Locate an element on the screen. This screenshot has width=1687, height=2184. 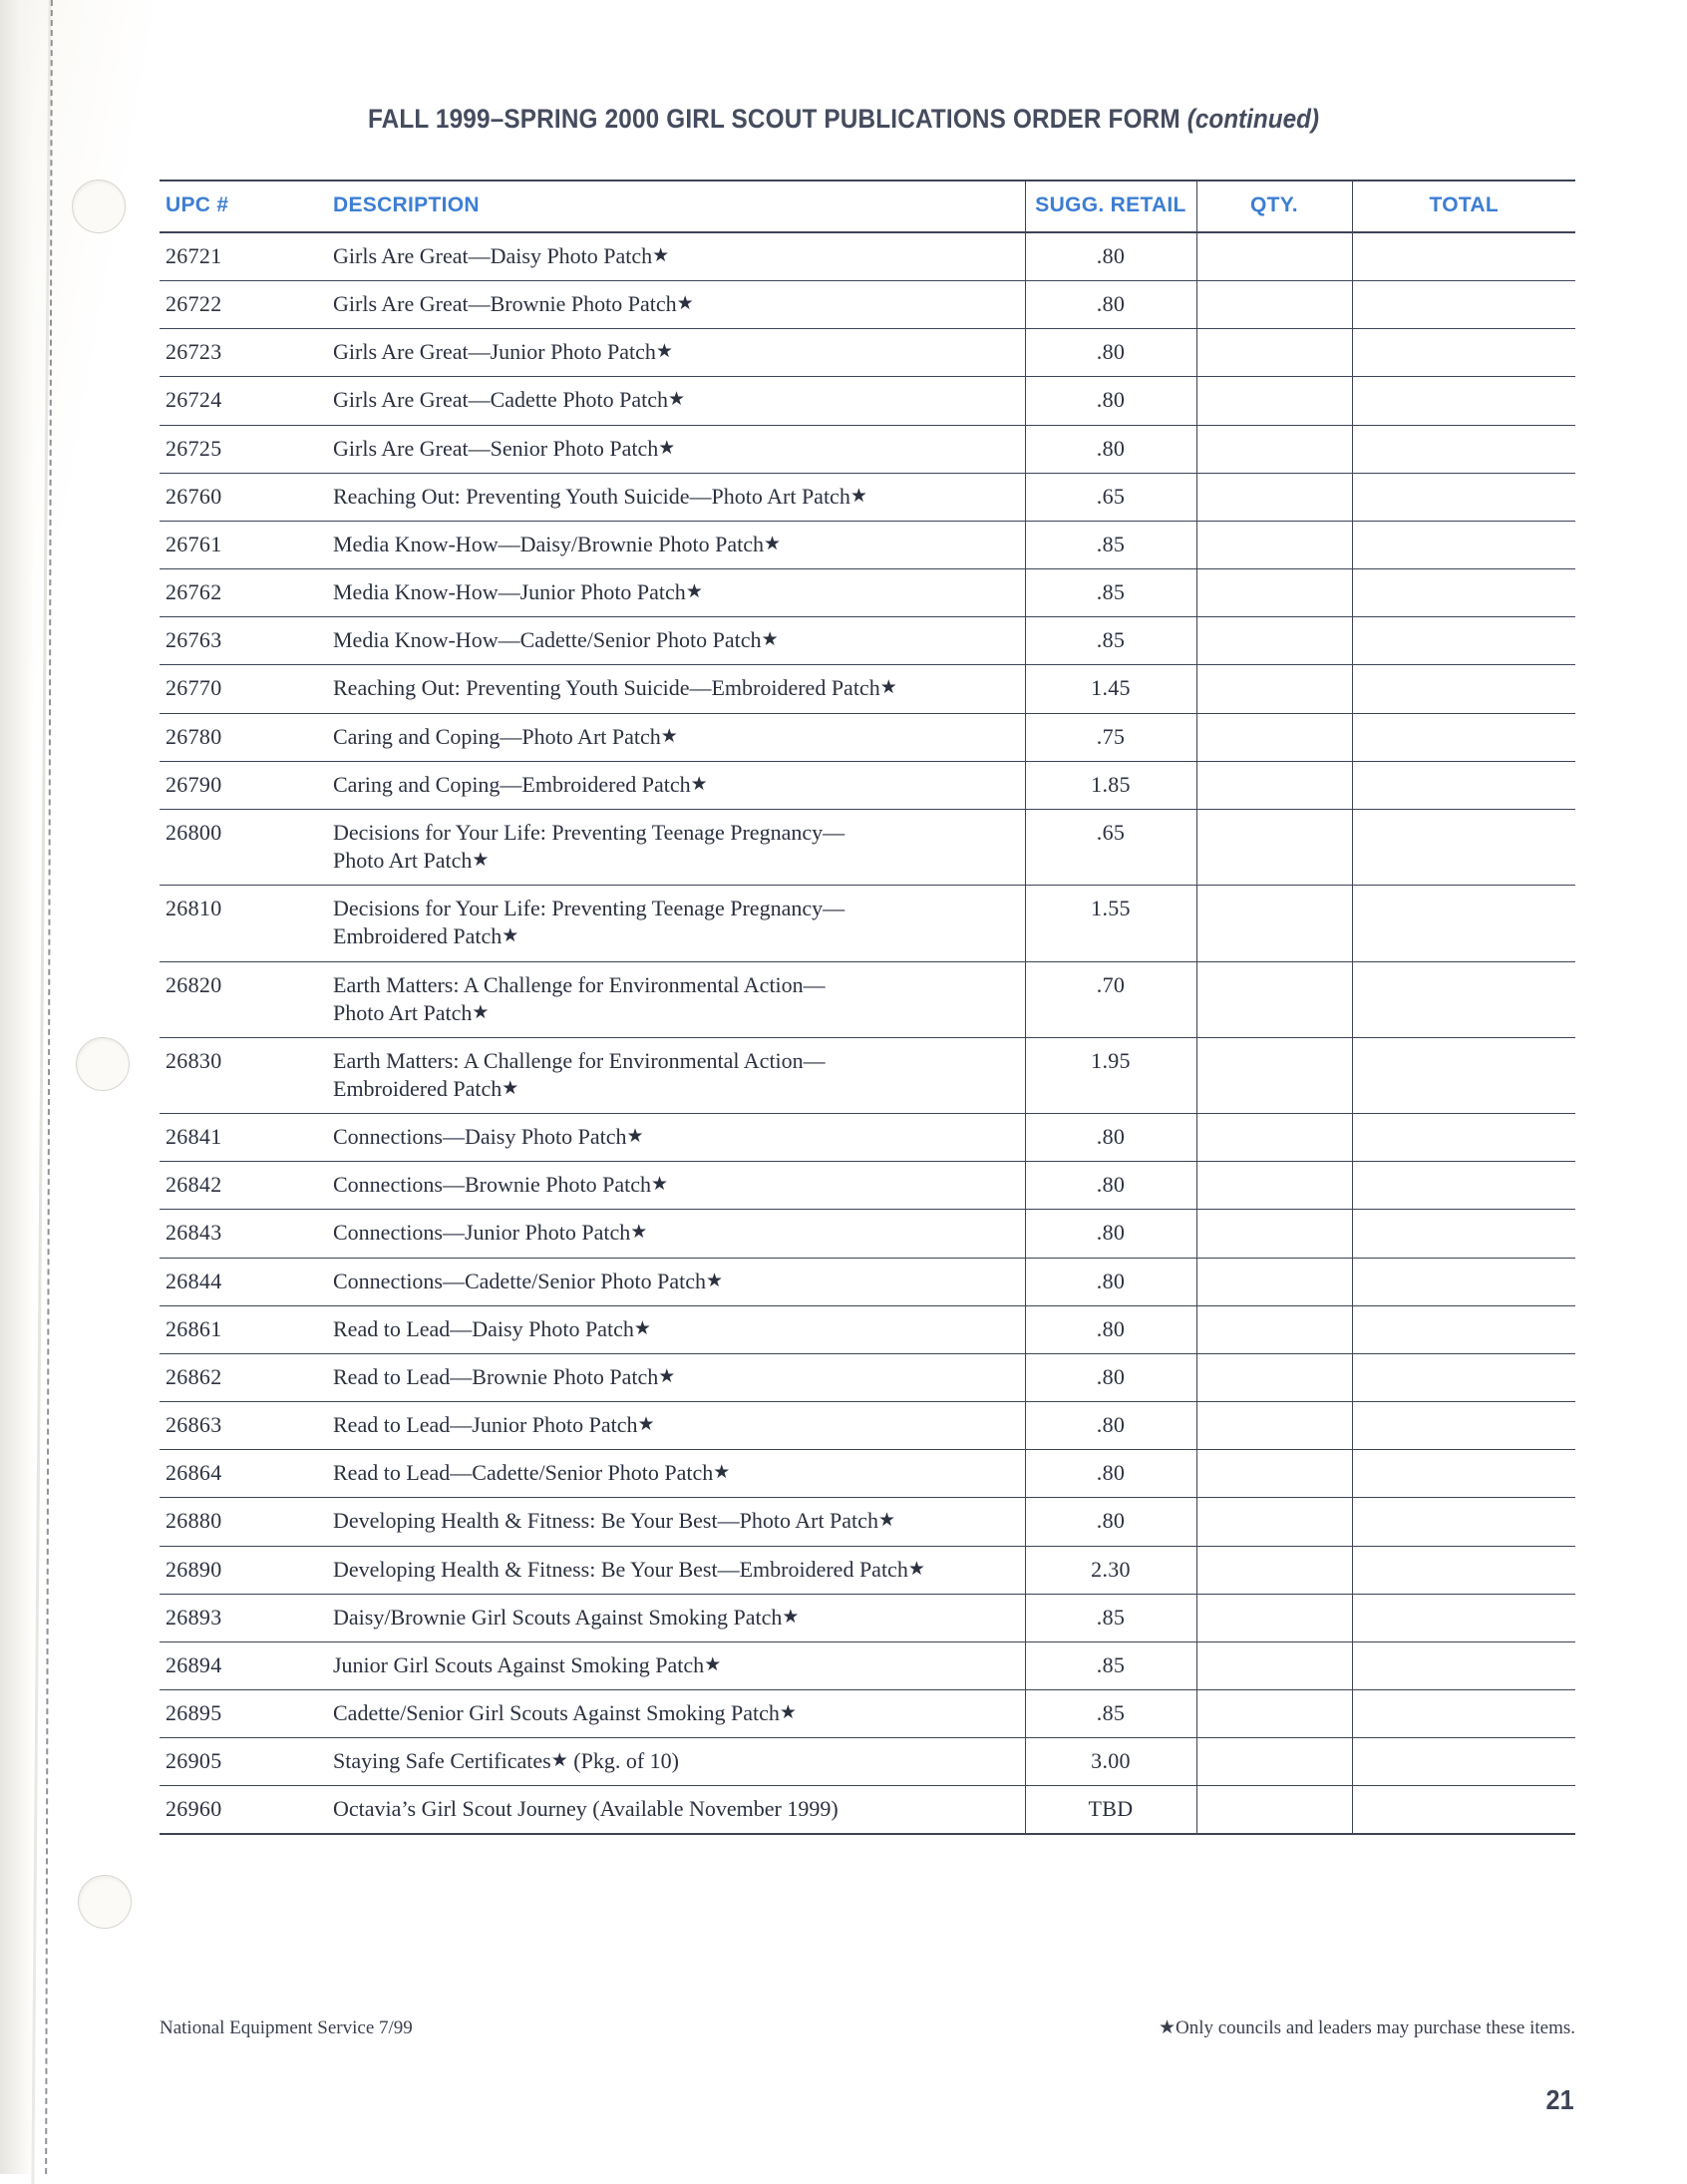
cell-upc: 26810 is located at coordinates (217, 923).